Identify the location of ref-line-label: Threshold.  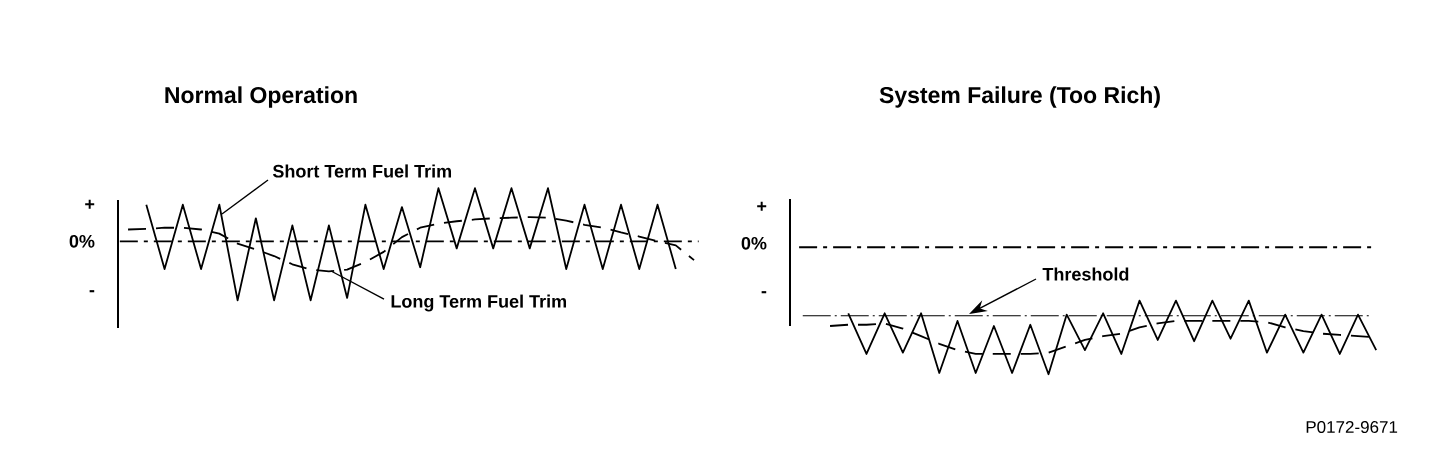
(1085, 274).